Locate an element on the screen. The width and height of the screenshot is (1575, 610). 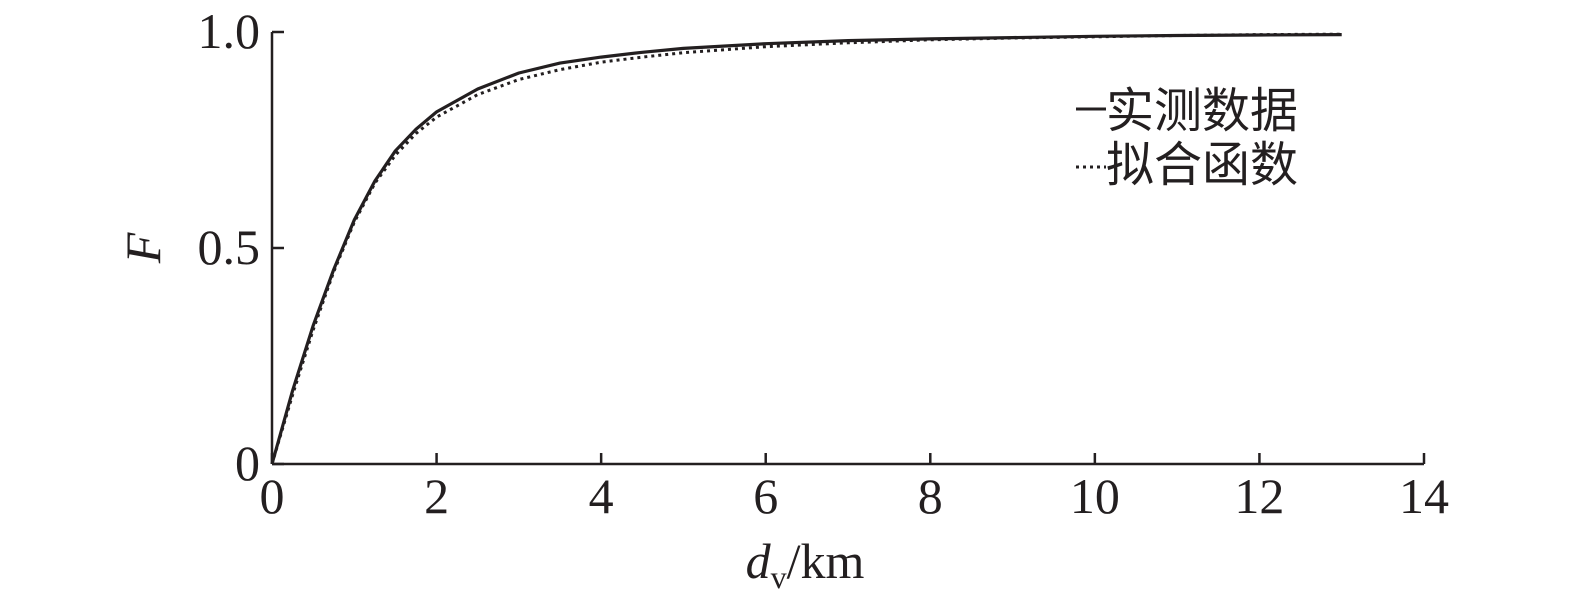
x-axis-title-unit: /km is located at coordinates (826, 561).